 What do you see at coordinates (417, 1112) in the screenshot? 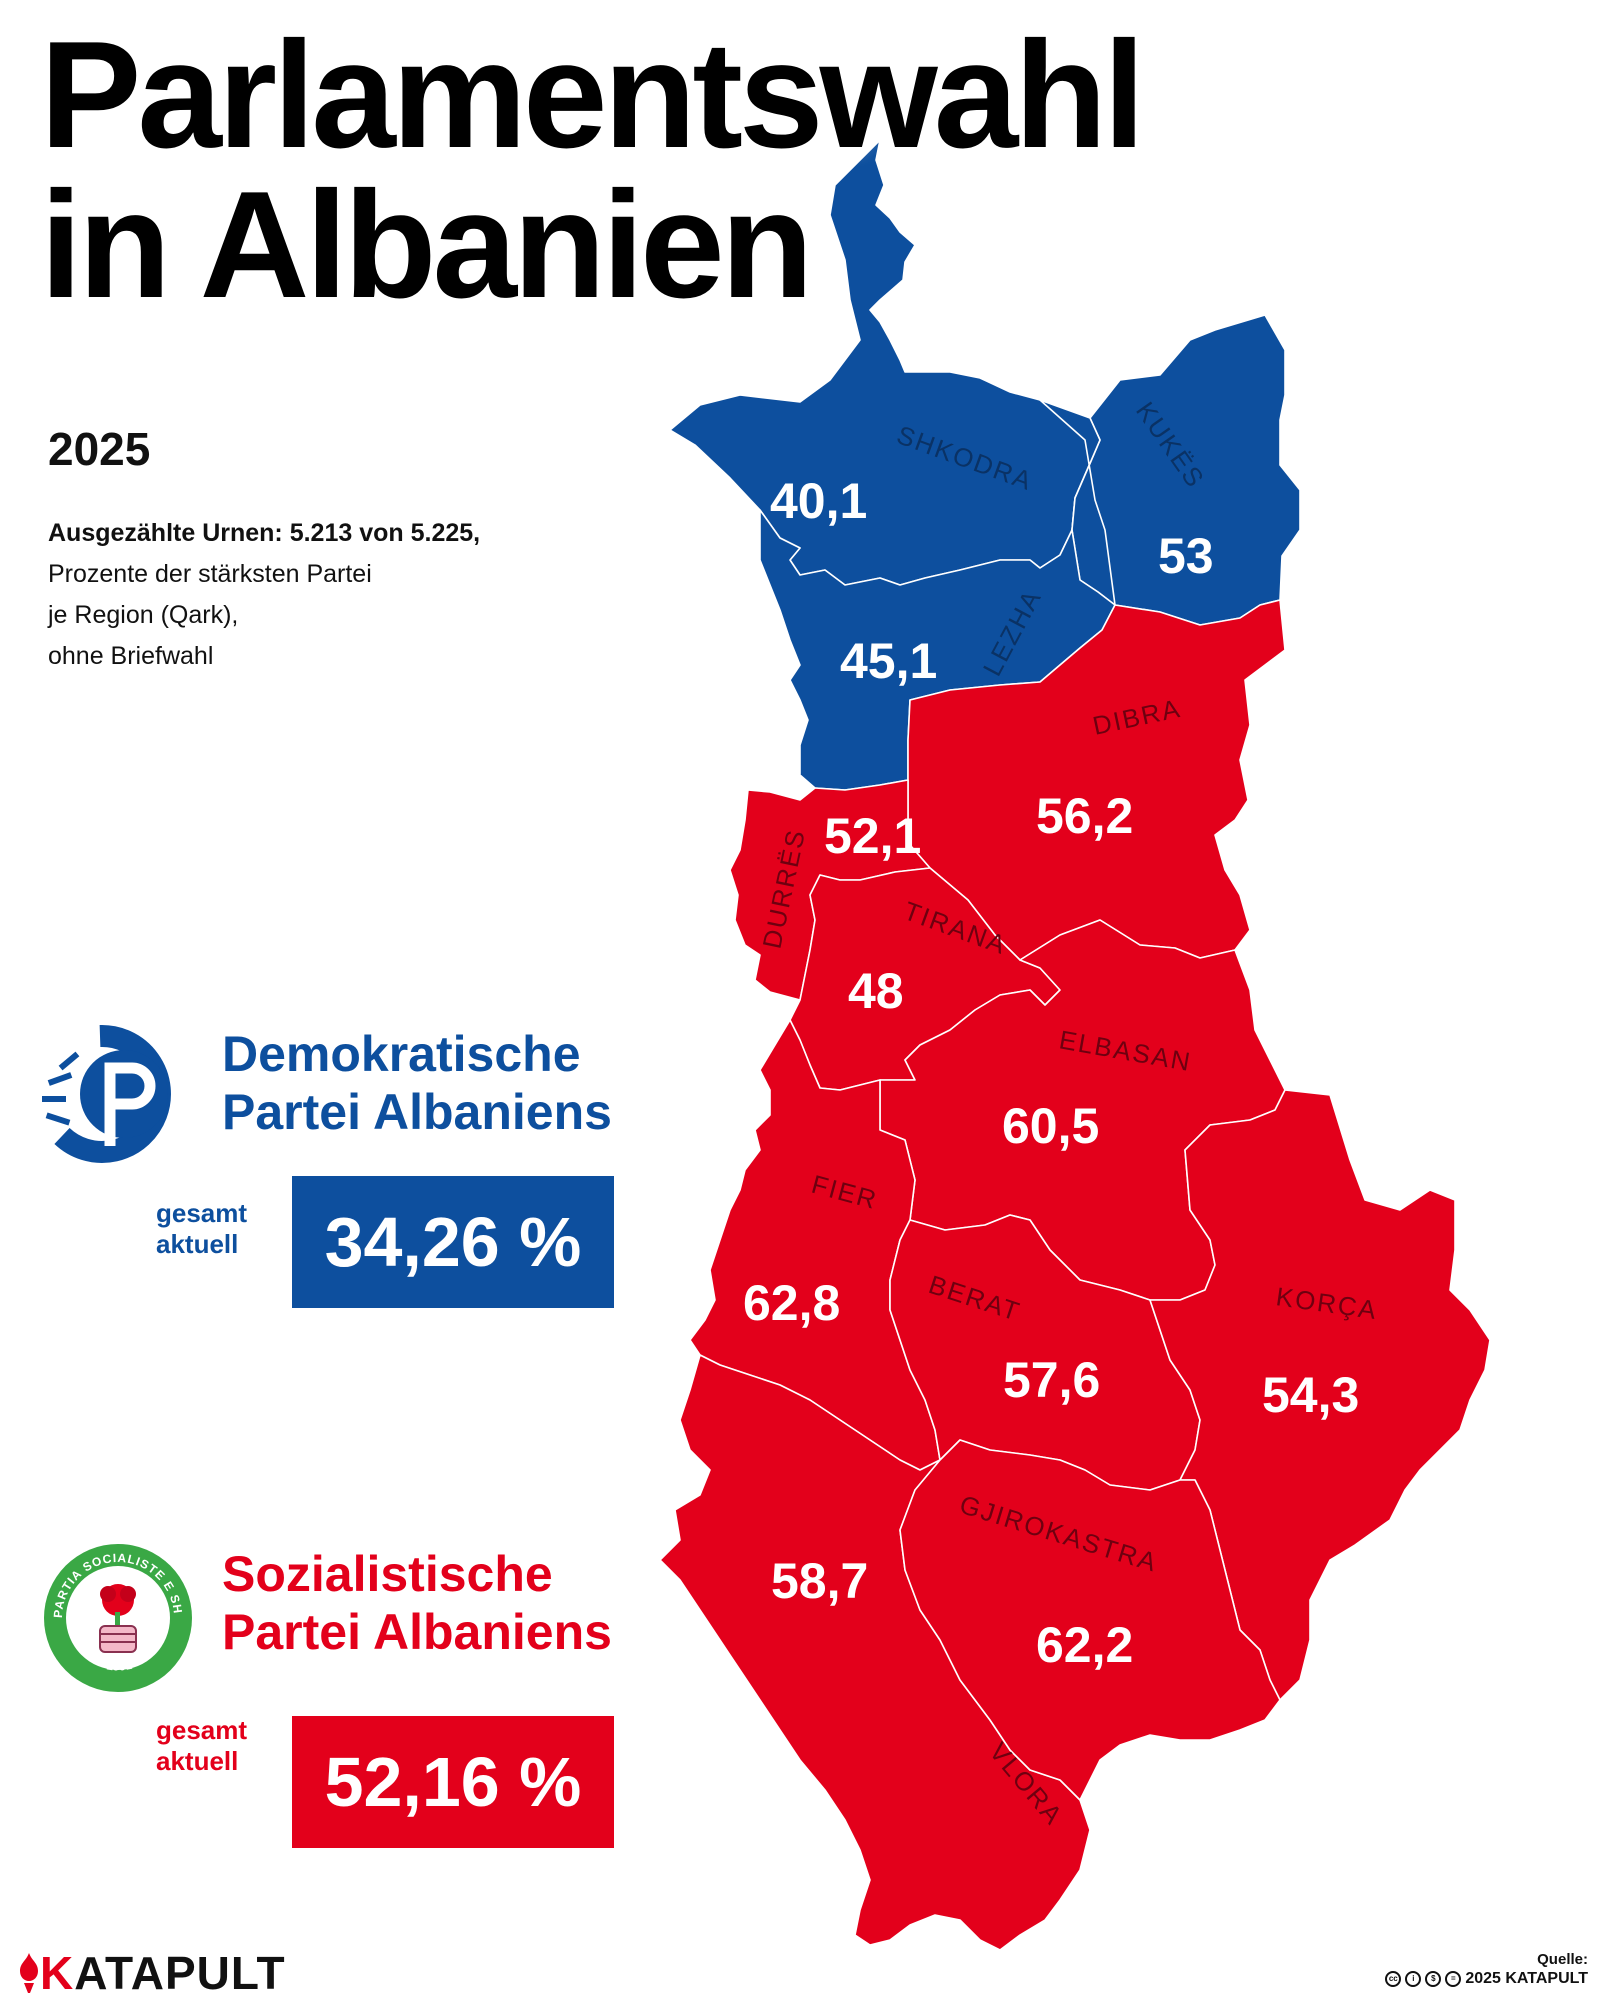
I see `dp-name-line-2: Partei Albaniens` at bounding box center [417, 1112].